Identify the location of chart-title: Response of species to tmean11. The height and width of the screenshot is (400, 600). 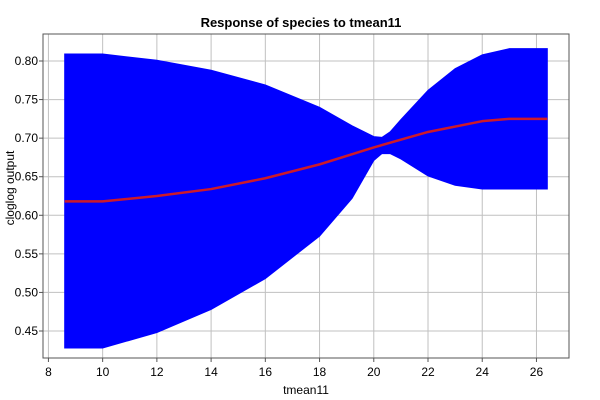
(301, 22).